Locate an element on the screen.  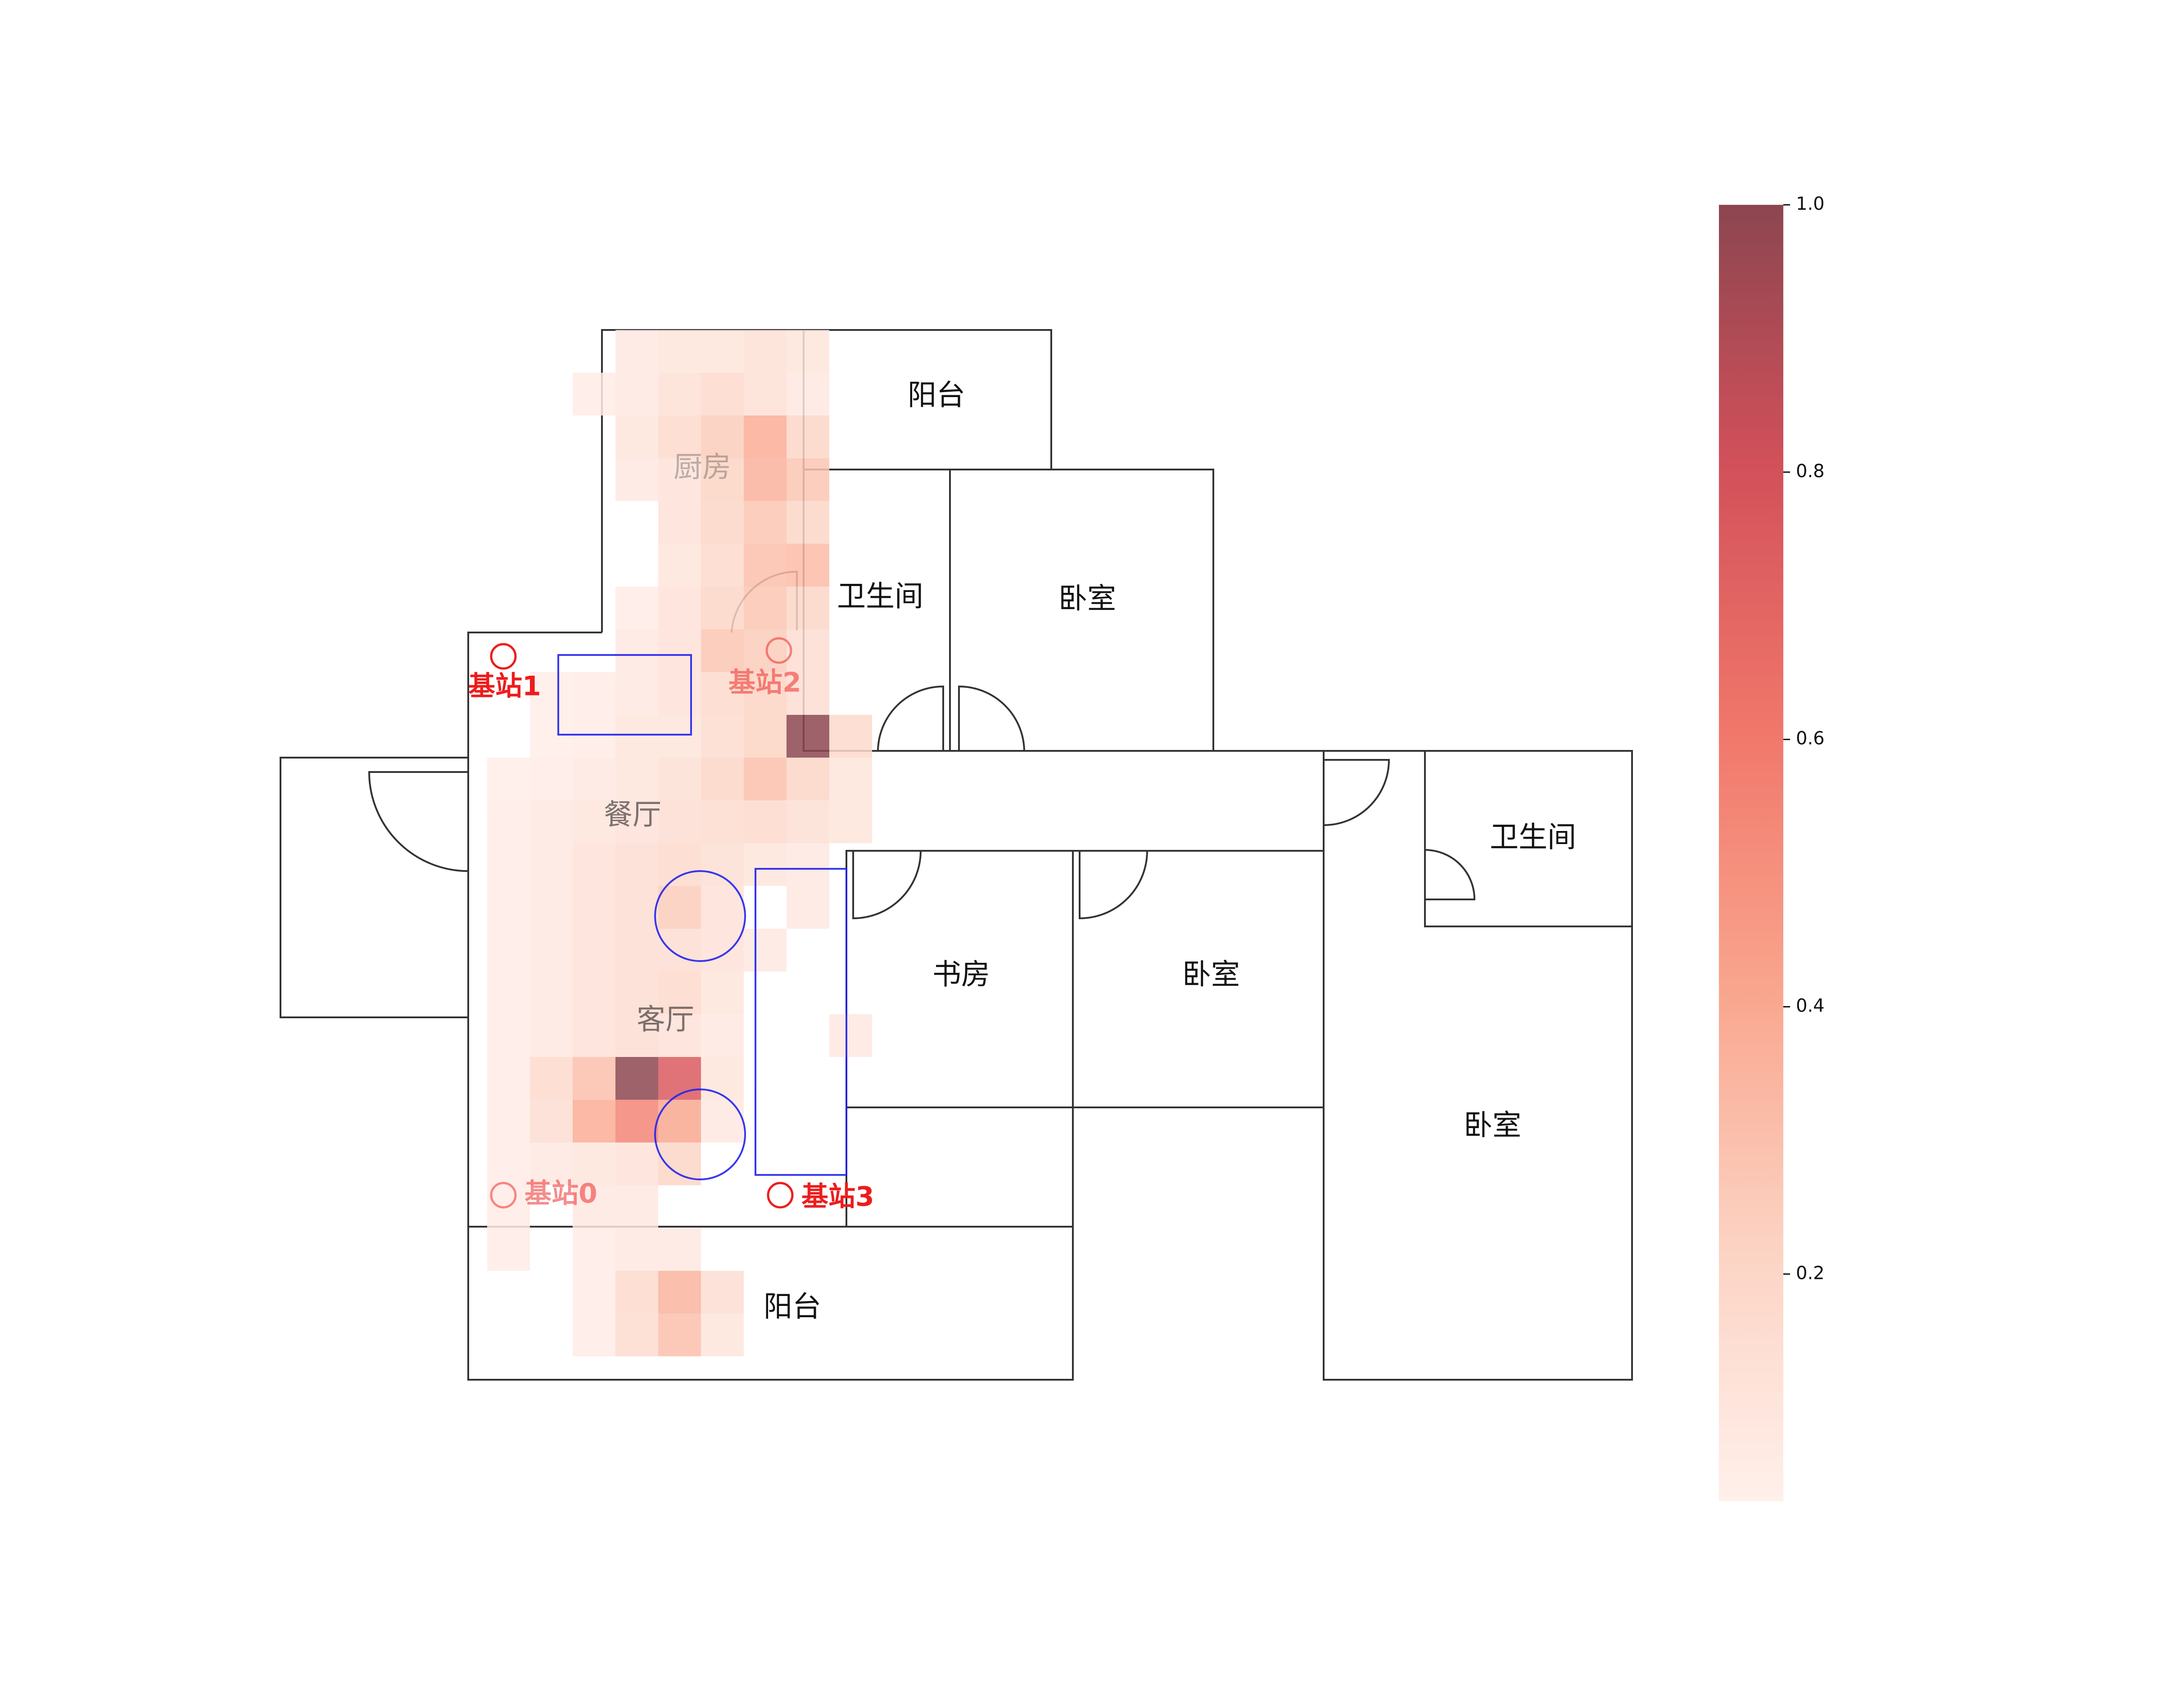
station-3-marker is located at coordinates (780, 1195).